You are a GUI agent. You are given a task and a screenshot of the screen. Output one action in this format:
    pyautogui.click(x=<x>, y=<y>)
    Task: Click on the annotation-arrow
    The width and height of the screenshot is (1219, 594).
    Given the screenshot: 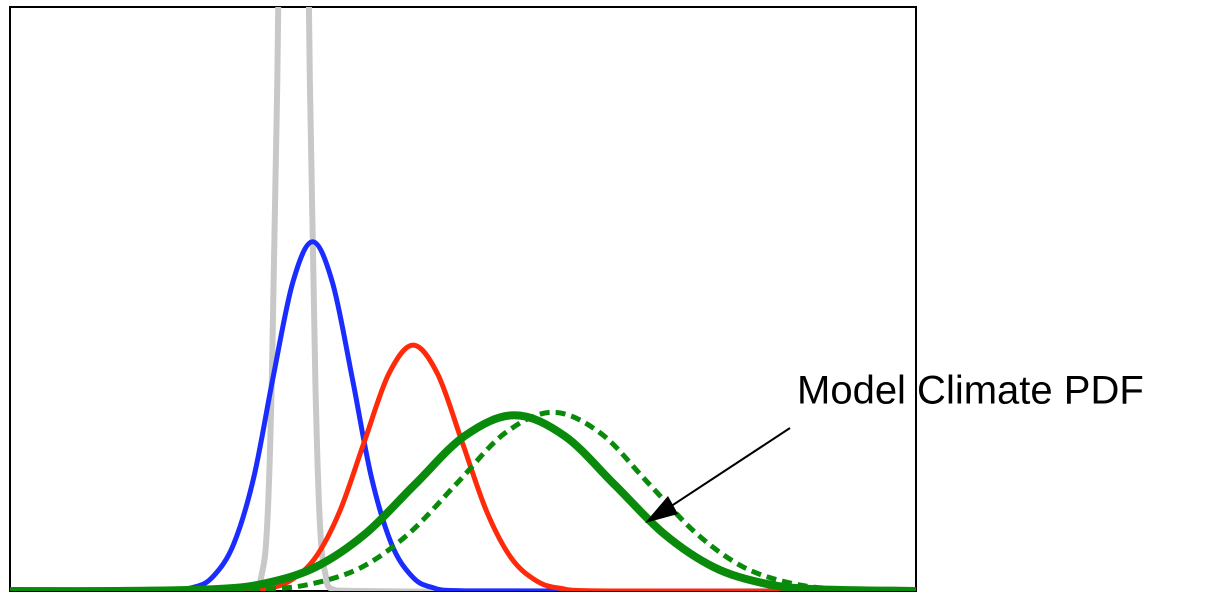 What is the action you would take?
    pyautogui.click(x=720, y=474)
    